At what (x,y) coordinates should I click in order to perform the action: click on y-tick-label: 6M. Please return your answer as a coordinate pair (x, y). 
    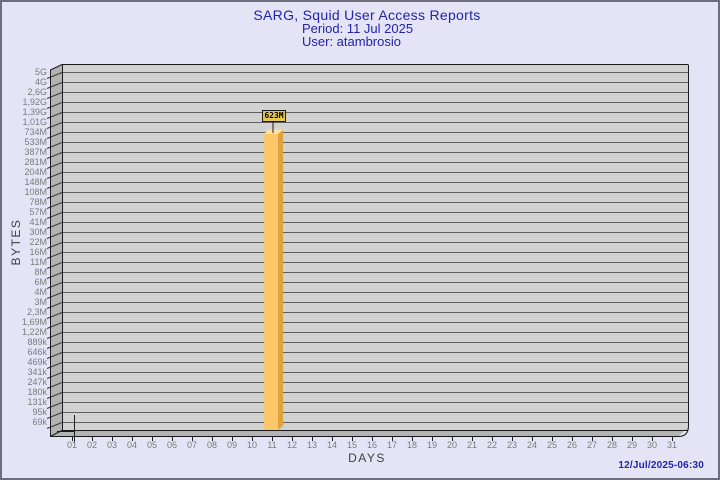
    Looking at the image, I should click on (40, 282).